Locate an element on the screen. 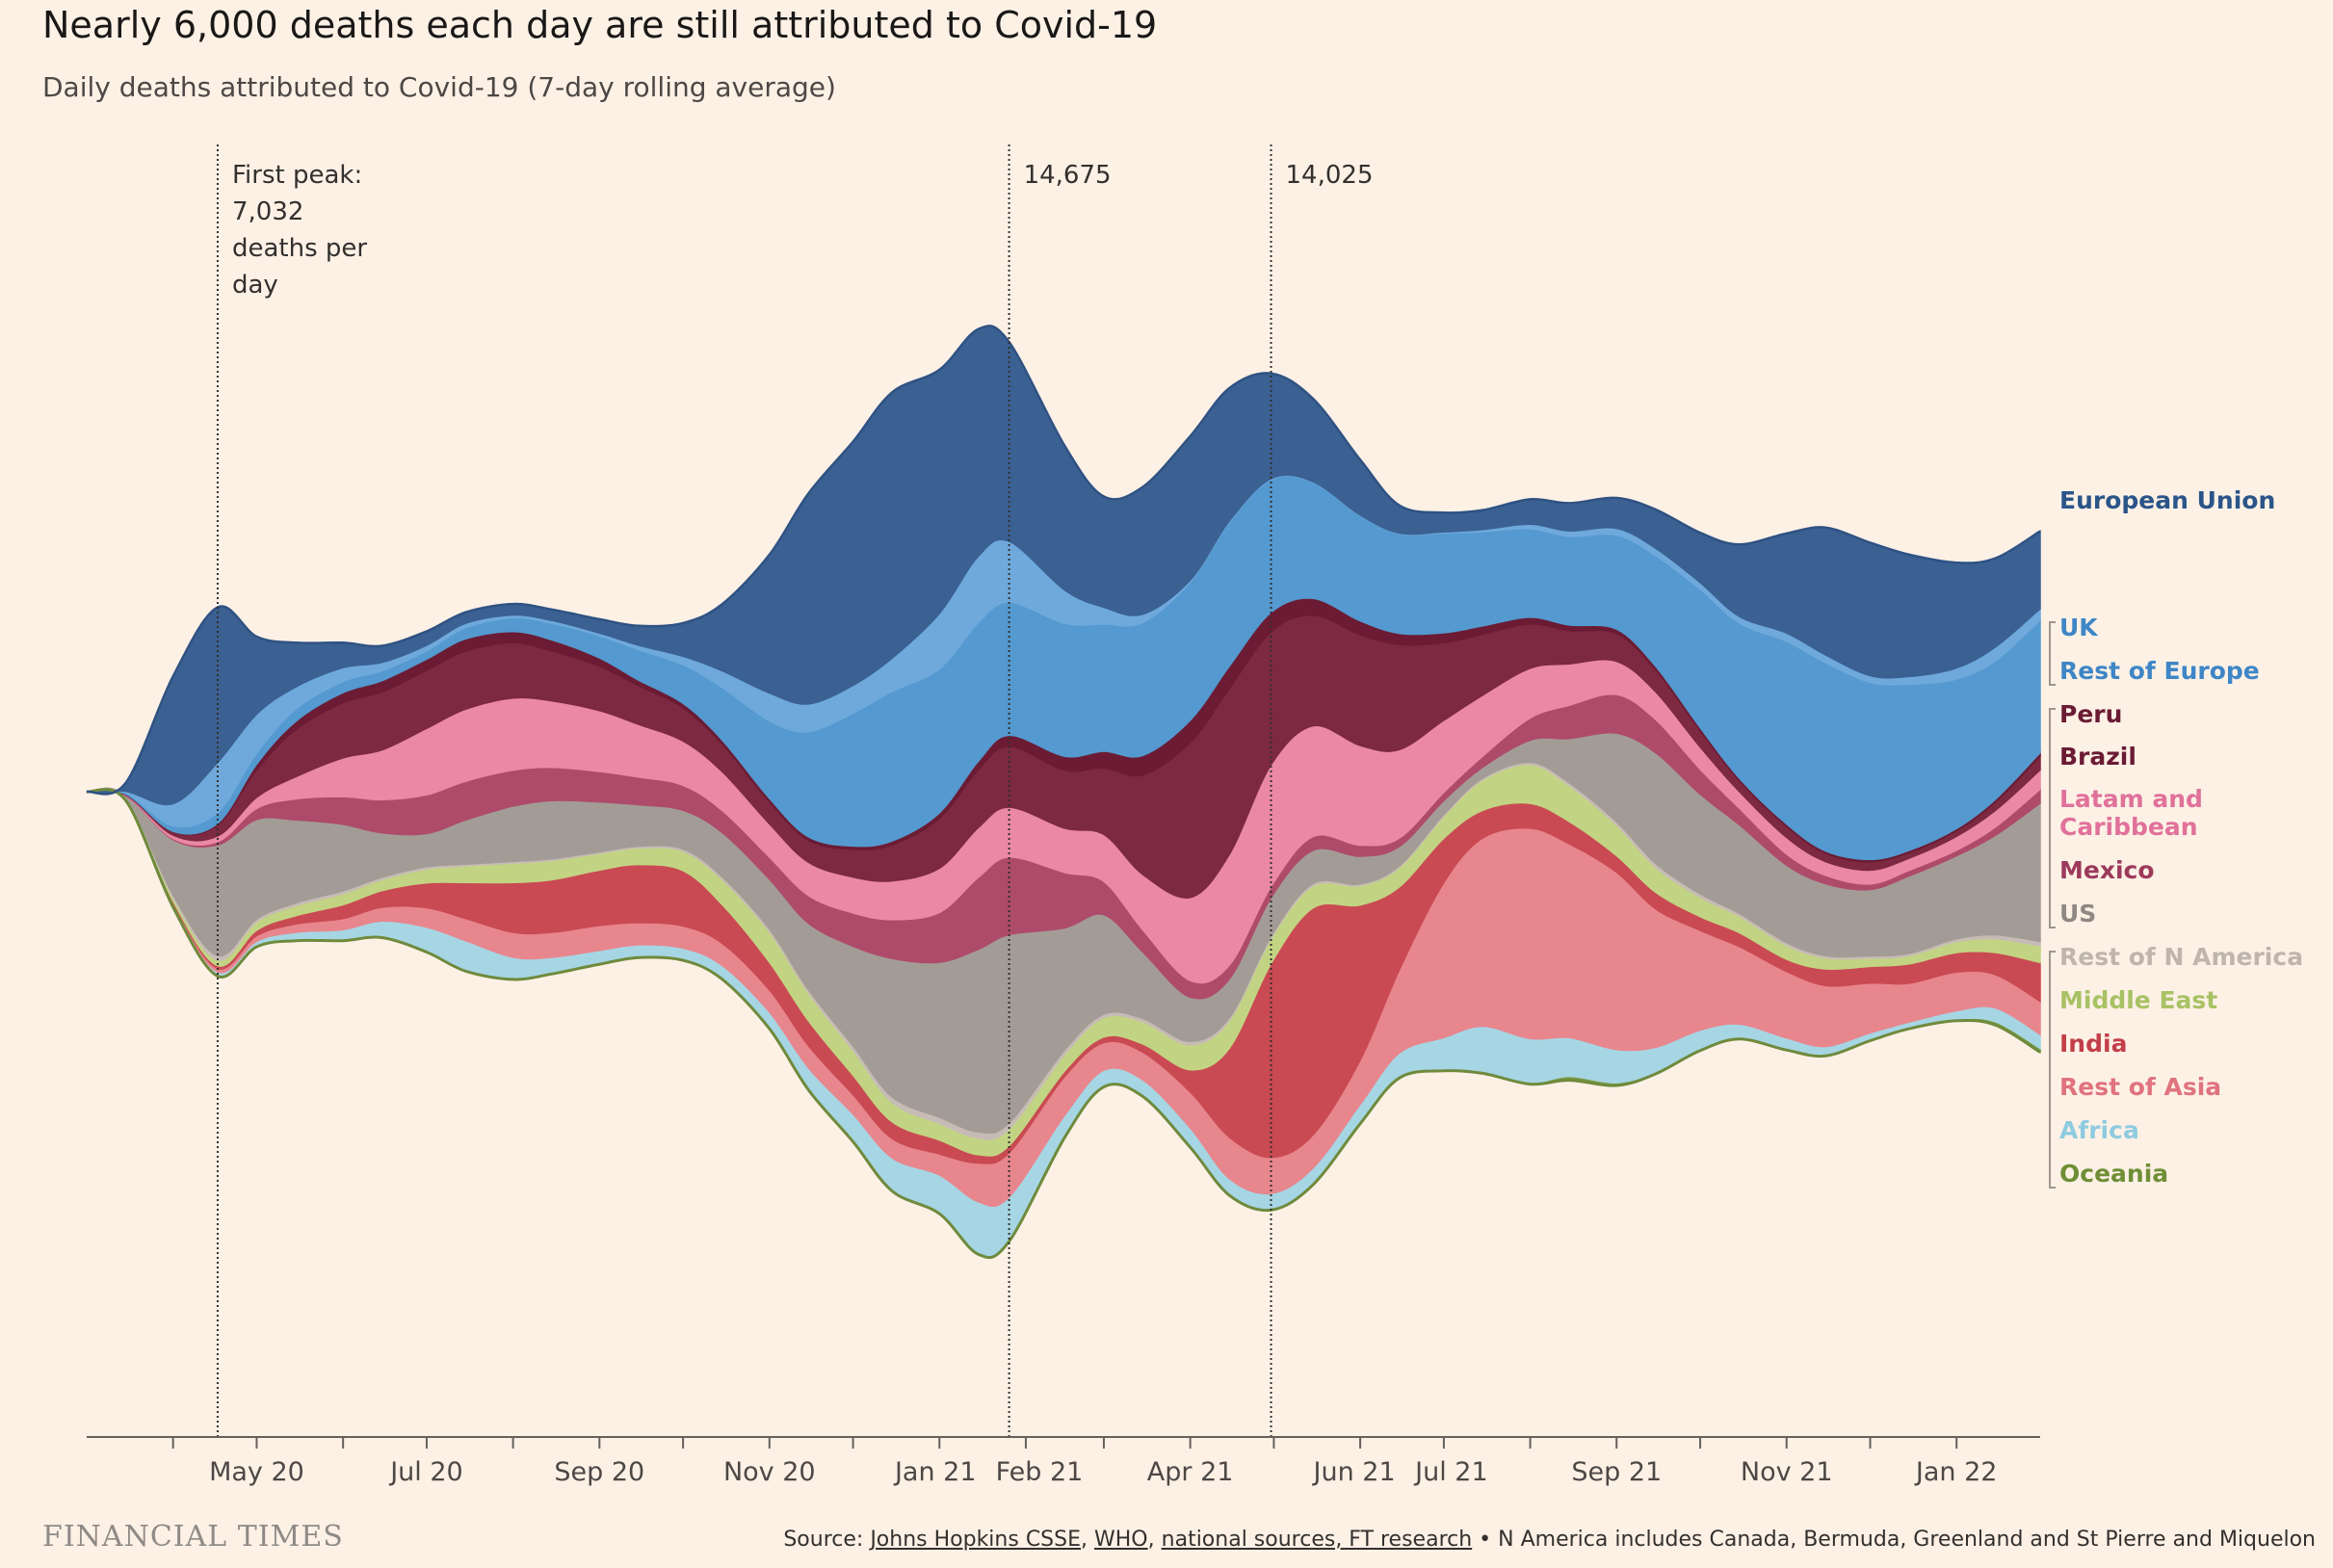 The width and height of the screenshot is (2333, 1568). legend-label: Rest of N America is located at coordinates (2181, 957).